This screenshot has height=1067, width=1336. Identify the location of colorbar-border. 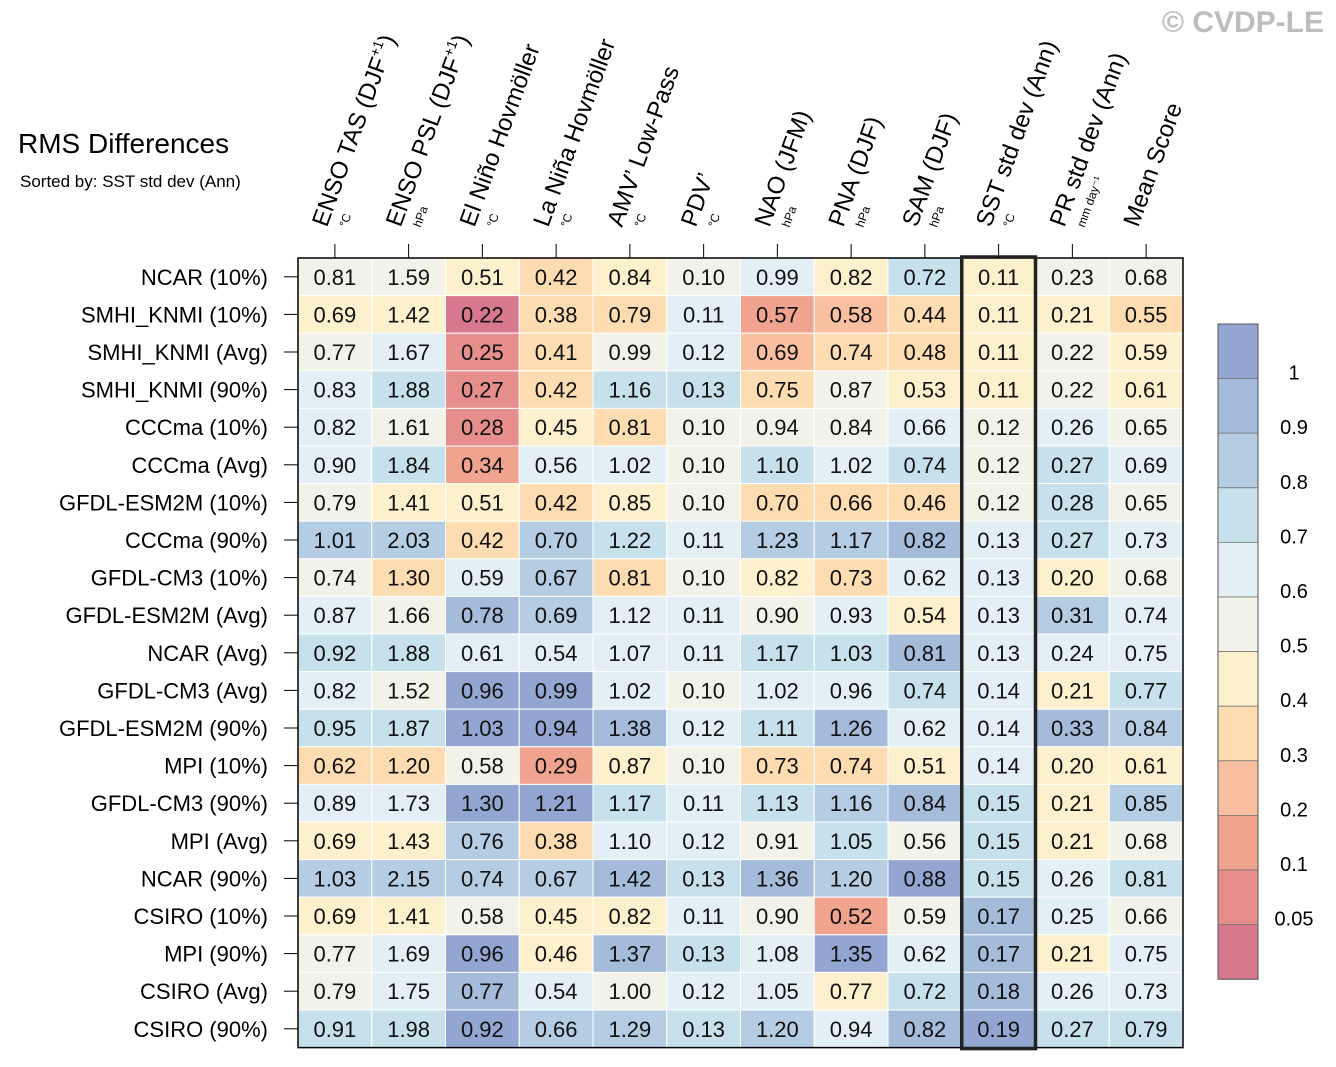
(1238, 651).